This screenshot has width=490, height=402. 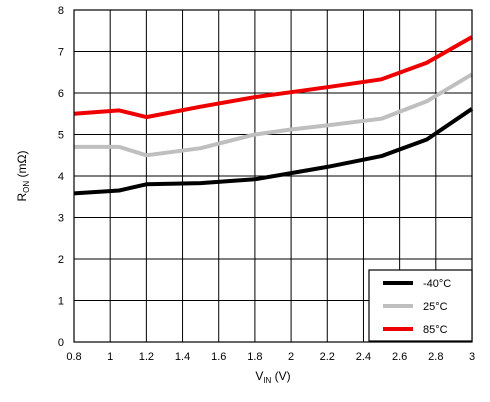 I want to click on x-tick-label: 1.2, so click(x=146, y=357).